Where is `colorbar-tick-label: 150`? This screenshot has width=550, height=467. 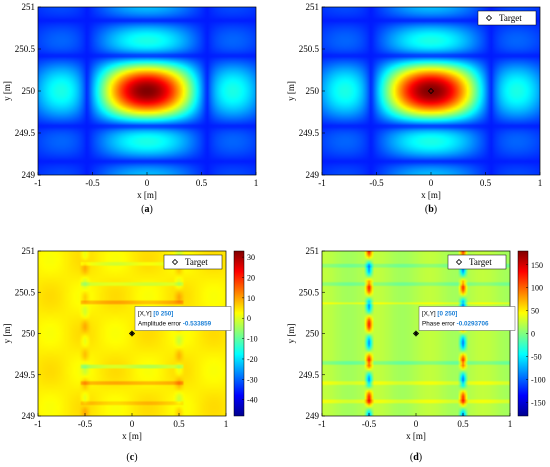 colorbar-tick-label: 150 is located at coordinates (537, 265).